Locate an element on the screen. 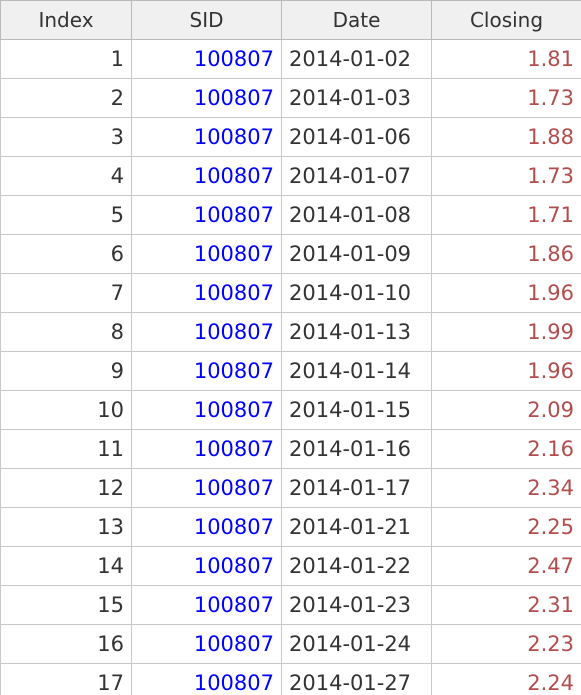 This screenshot has width=581, height=695. cell-index: 2 is located at coordinates (66, 98).